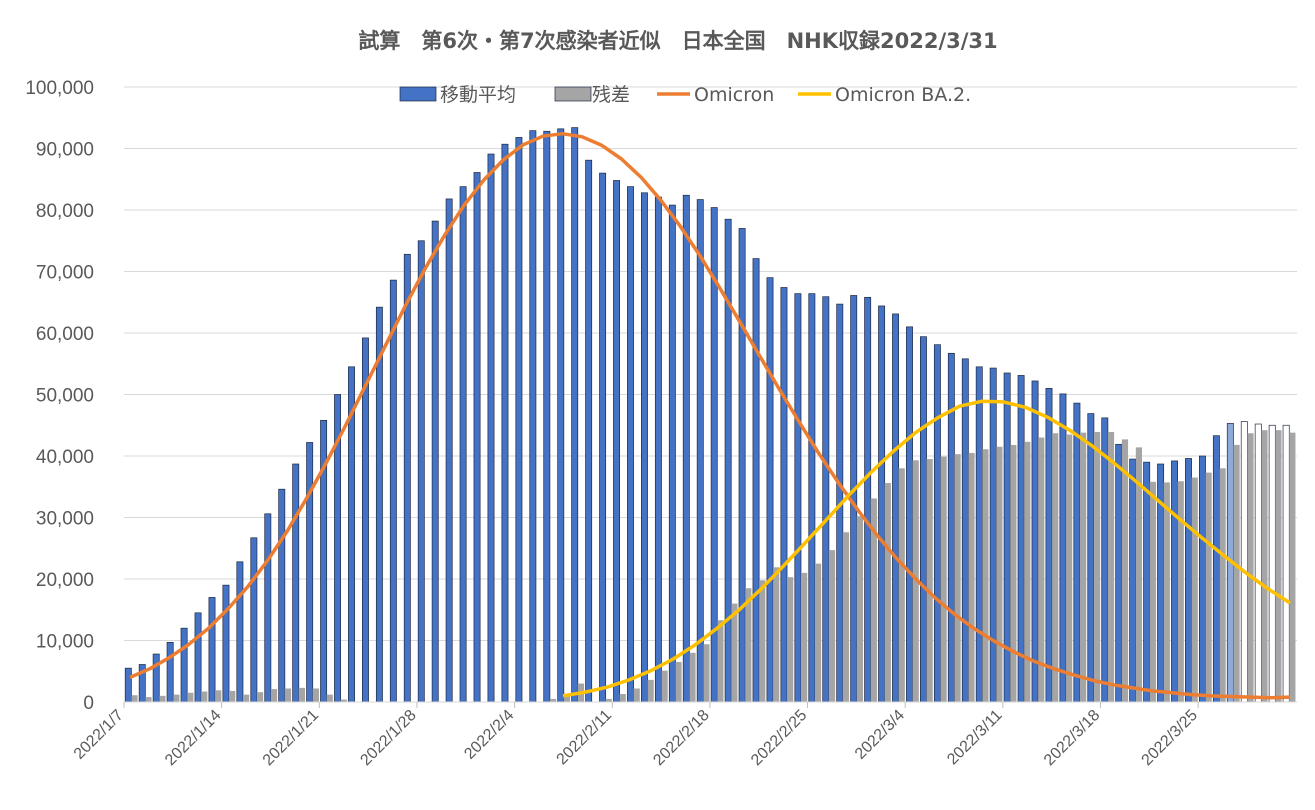 The image size is (1315, 810). I want to click on legend-label: 移動平均, so click(478, 95).